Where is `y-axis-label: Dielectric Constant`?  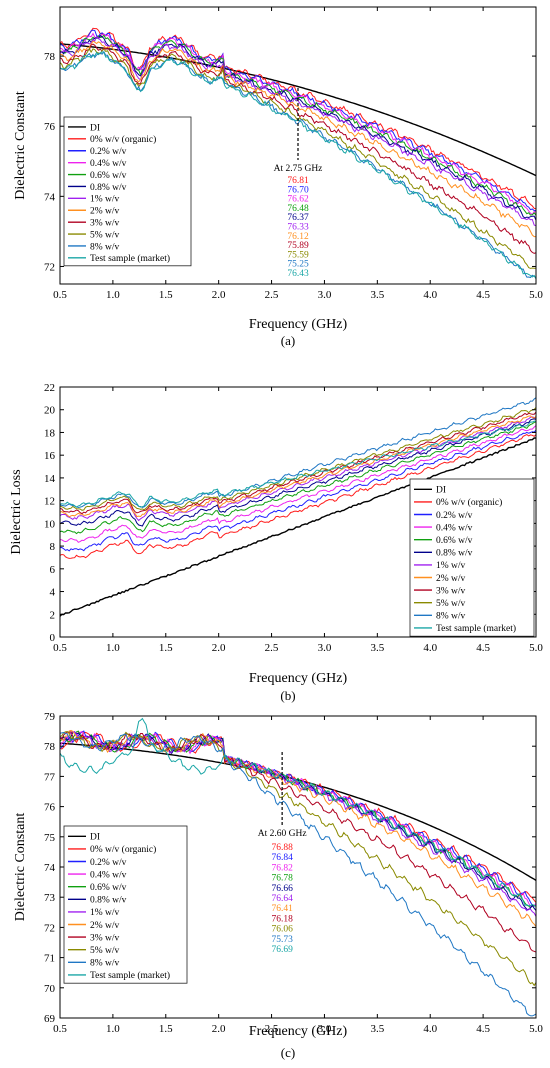
y-axis-label: Dielectric Constant is located at coordinates (20, 145).